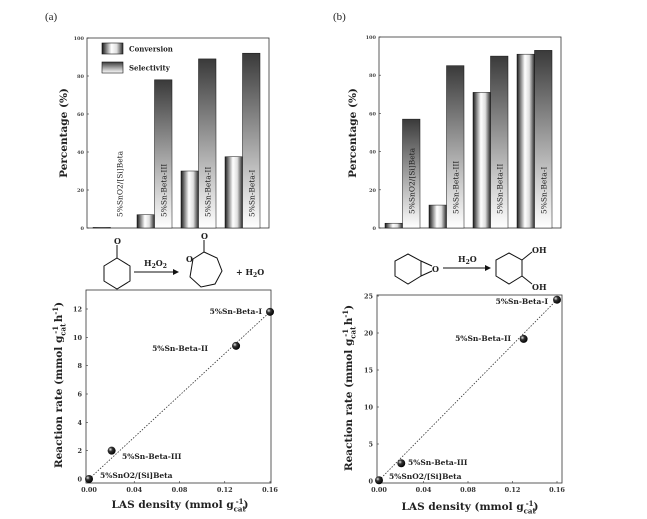 This screenshot has width=647, height=519. What do you see at coordinates (467, 260) in the screenshot?
I see `reagent-h2o: H2O` at bounding box center [467, 260].